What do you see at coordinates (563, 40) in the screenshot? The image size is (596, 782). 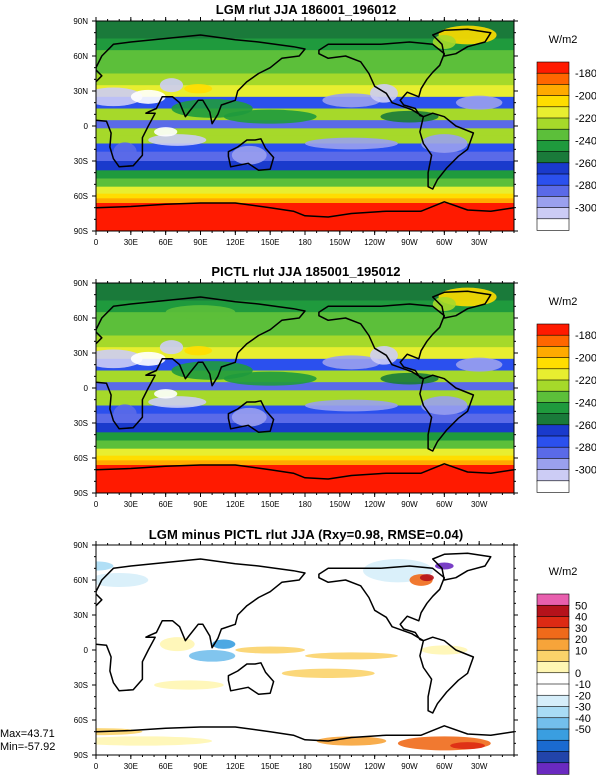 I see `colorbar-units: W/m2` at bounding box center [563, 40].